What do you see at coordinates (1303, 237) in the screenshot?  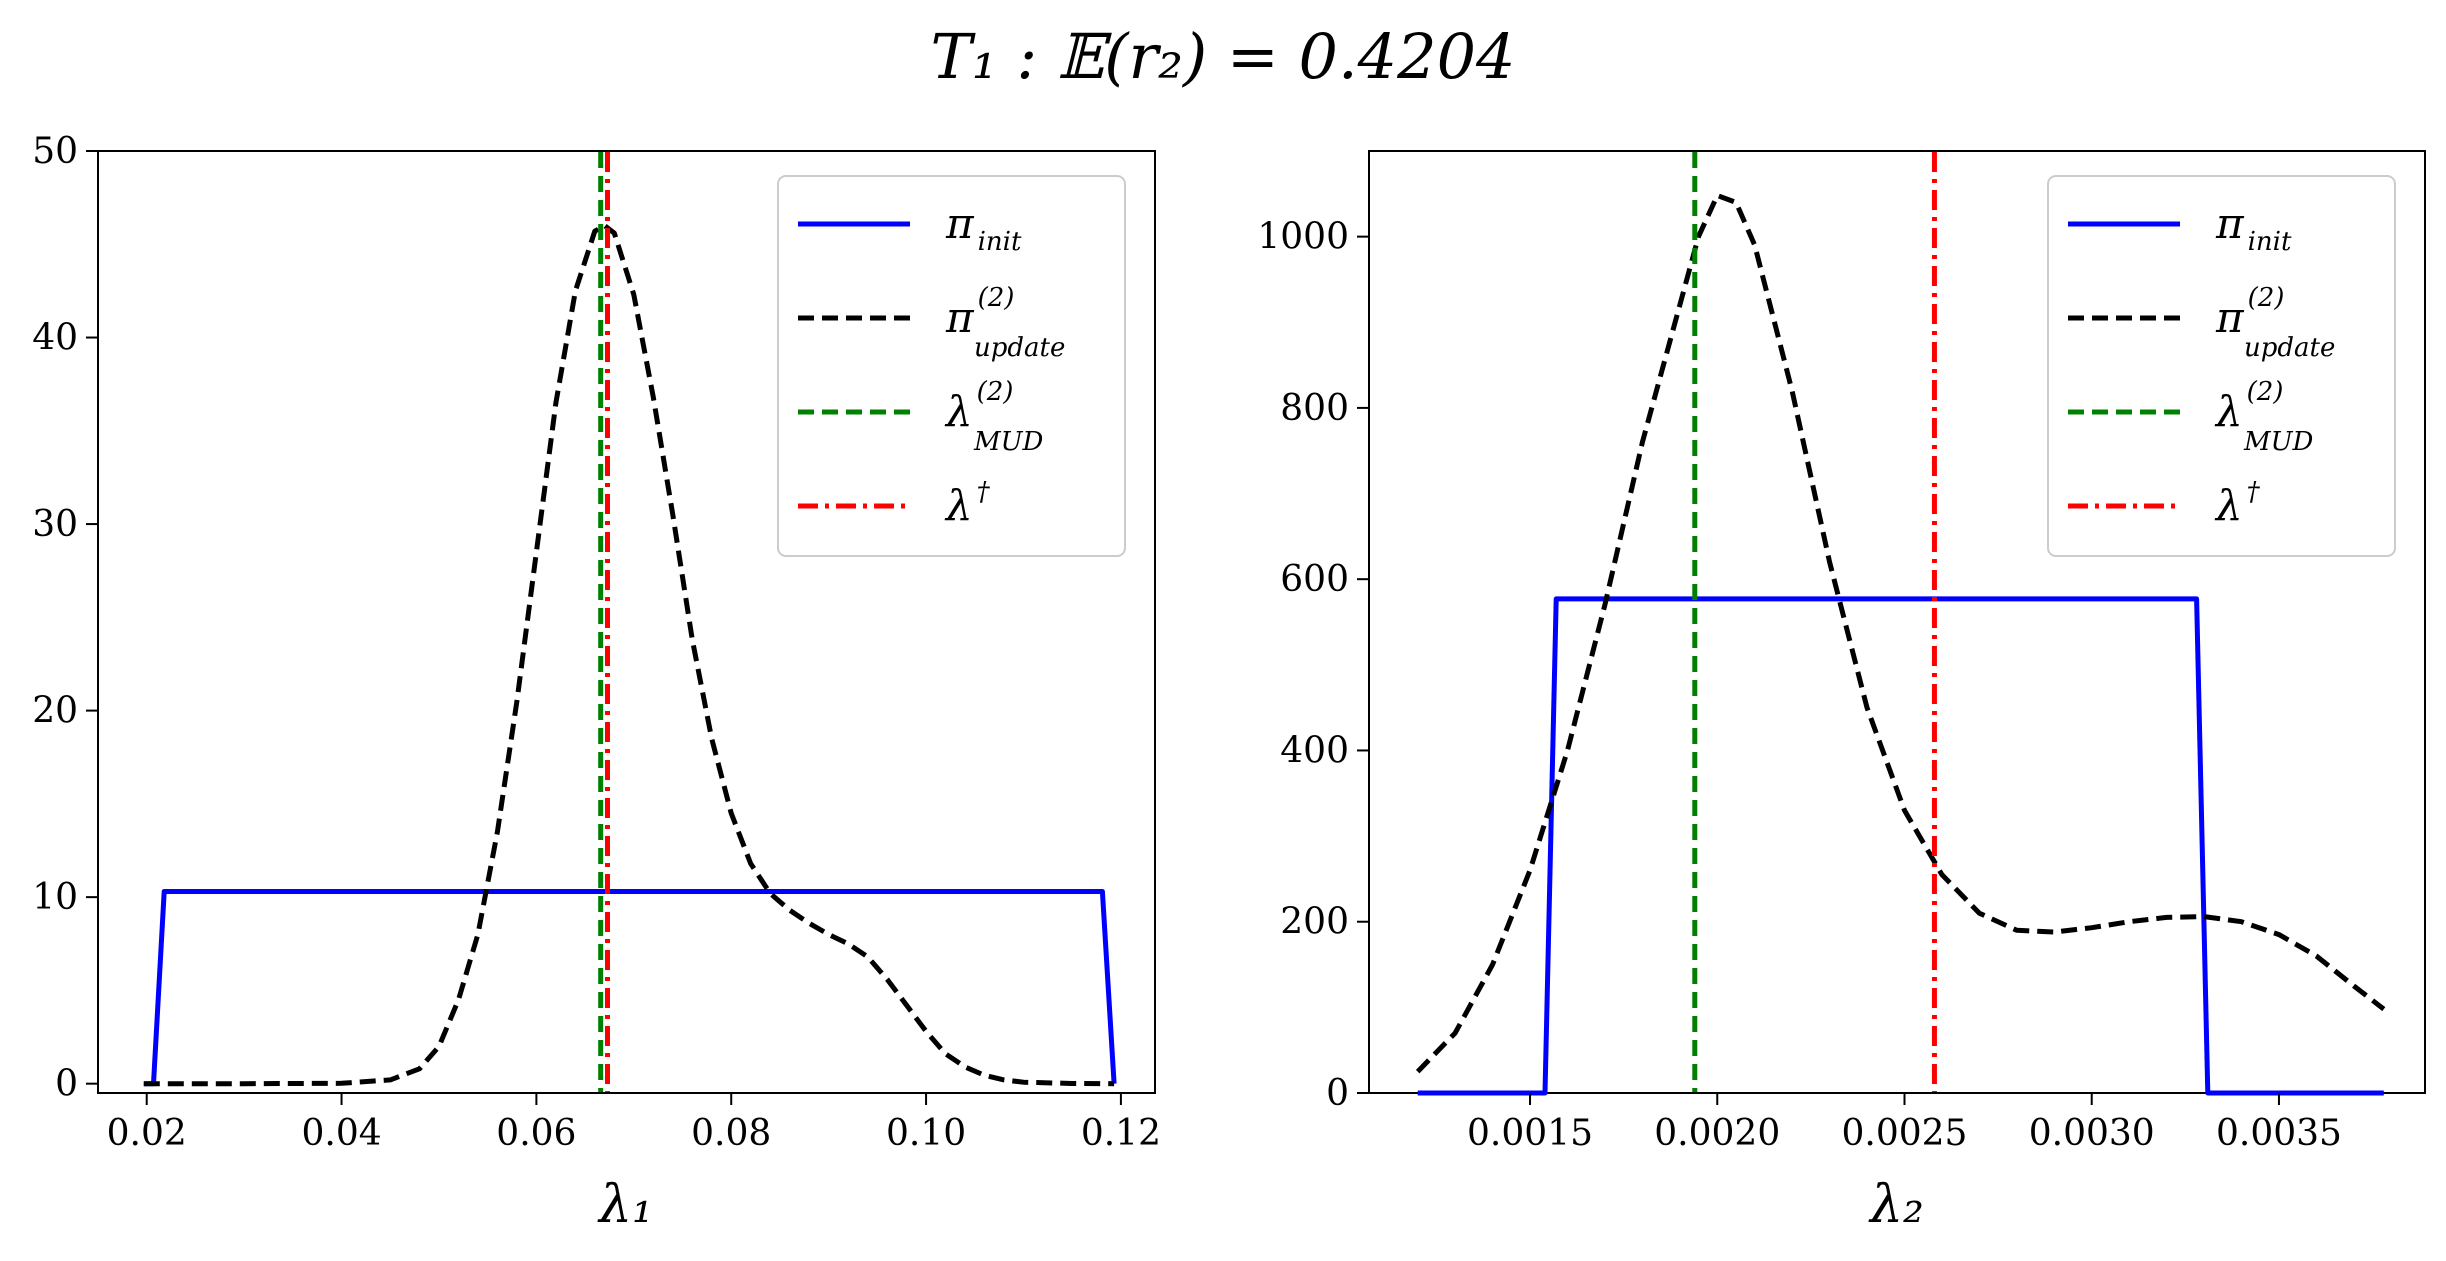 I see `right-y-tick-label: 1000` at bounding box center [1303, 237].